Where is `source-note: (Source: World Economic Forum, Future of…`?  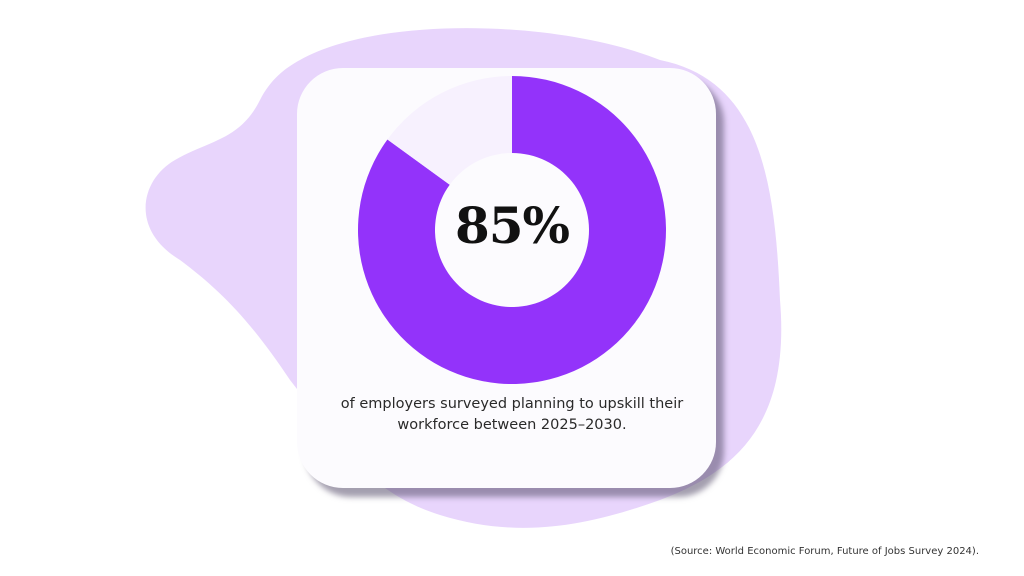 source-note: (Source: World Economic Forum, Future of… is located at coordinates (824, 551).